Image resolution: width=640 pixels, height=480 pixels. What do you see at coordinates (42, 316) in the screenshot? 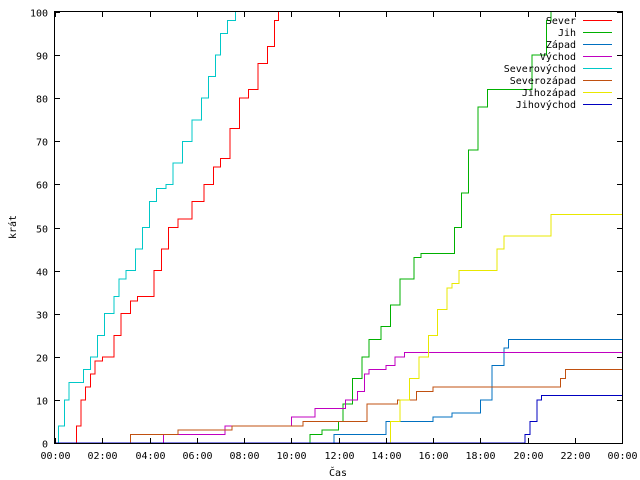
I see `y-tick-label: 30` at bounding box center [42, 316].